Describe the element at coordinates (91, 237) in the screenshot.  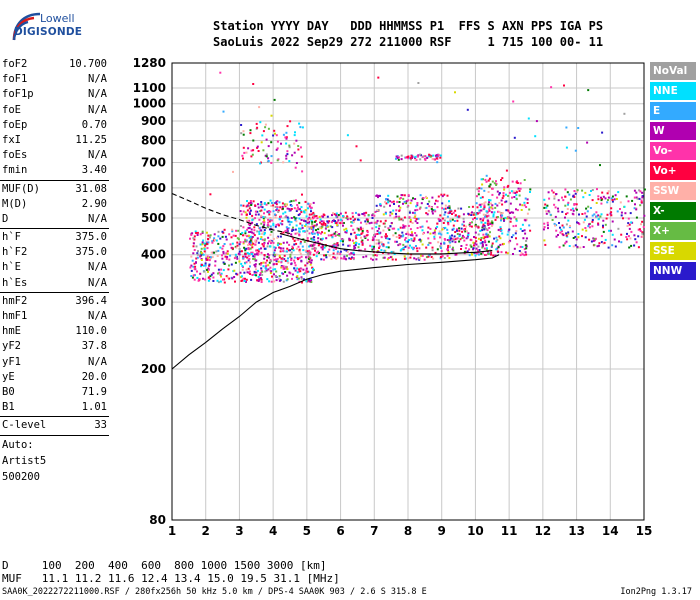
I see `param-value: 375.0` at that location.